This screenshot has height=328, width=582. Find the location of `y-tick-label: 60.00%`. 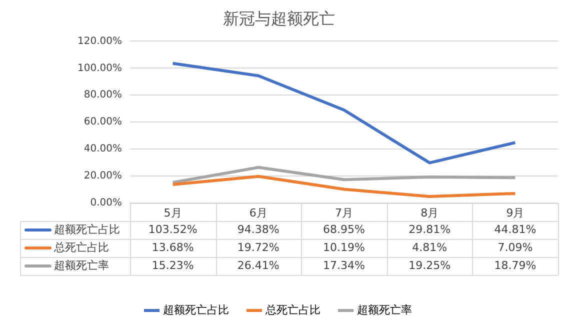

y-tick-label: 60.00% is located at coordinates (103, 122).